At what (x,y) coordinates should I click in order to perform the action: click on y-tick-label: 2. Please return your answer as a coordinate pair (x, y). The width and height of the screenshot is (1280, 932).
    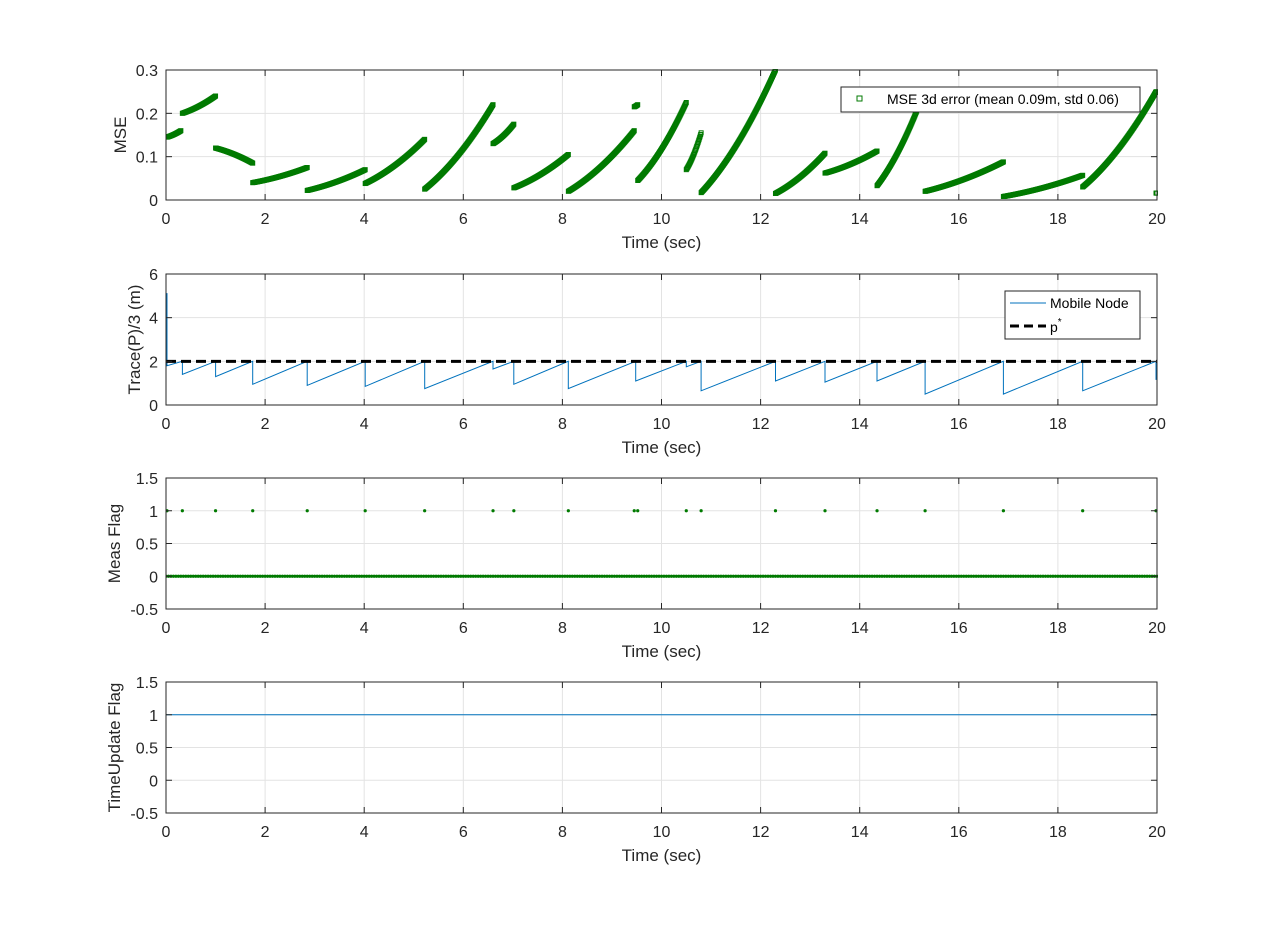
    Looking at the image, I should click on (153, 362).